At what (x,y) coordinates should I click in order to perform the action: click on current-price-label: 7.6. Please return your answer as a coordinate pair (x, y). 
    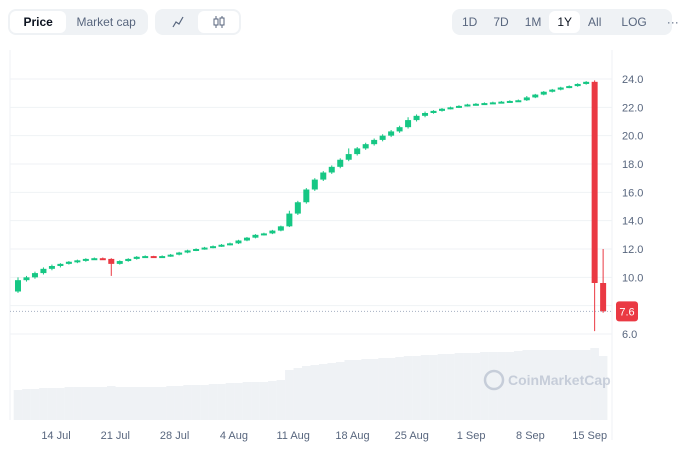
    Looking at the image, I should click on (626, 312).